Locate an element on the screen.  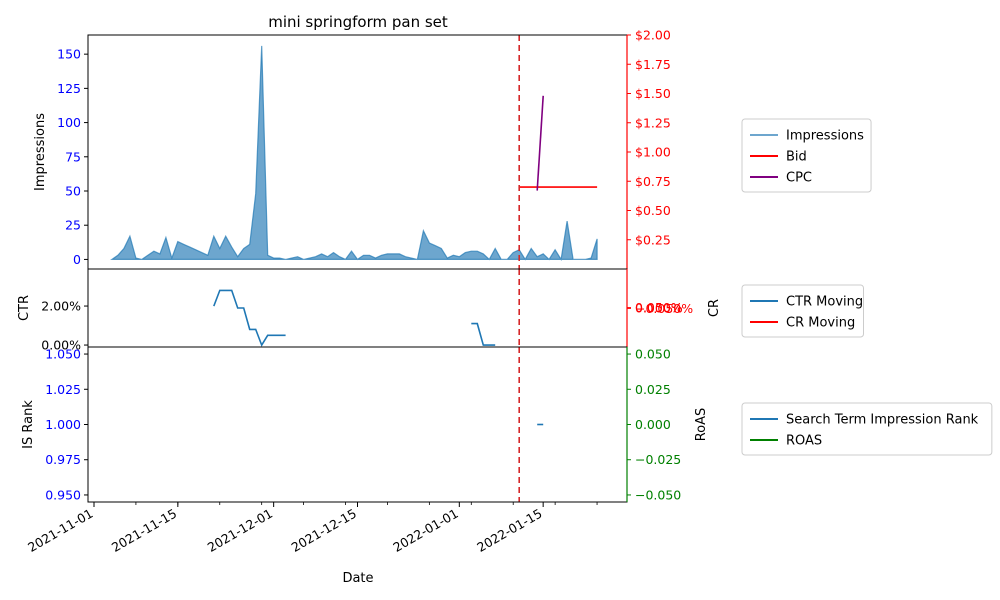
legend-entry: Search Term Impression Rank is located at coordinates (882, 420).